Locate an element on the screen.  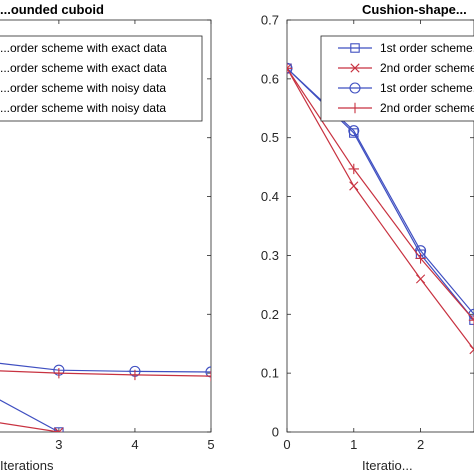
y-tick-label: 0.4 is located at coordinates (270, 196).